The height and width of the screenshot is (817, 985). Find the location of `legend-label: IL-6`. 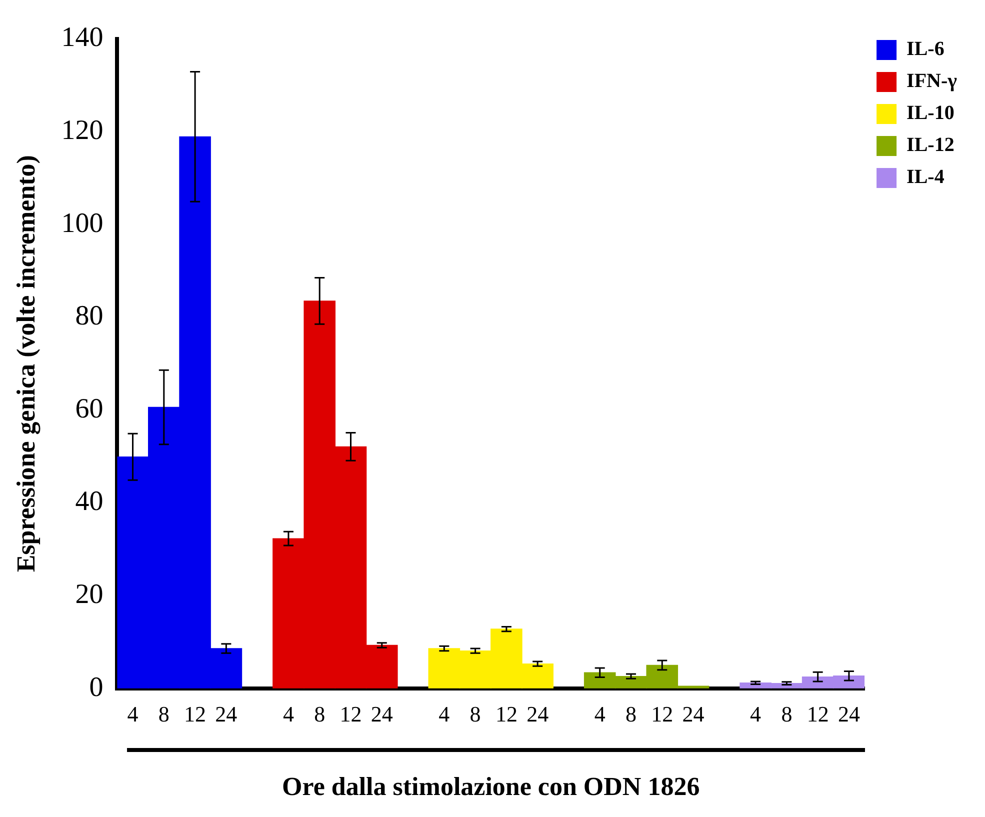

legend-label: IL-6 is located at coordinates (925, 49).